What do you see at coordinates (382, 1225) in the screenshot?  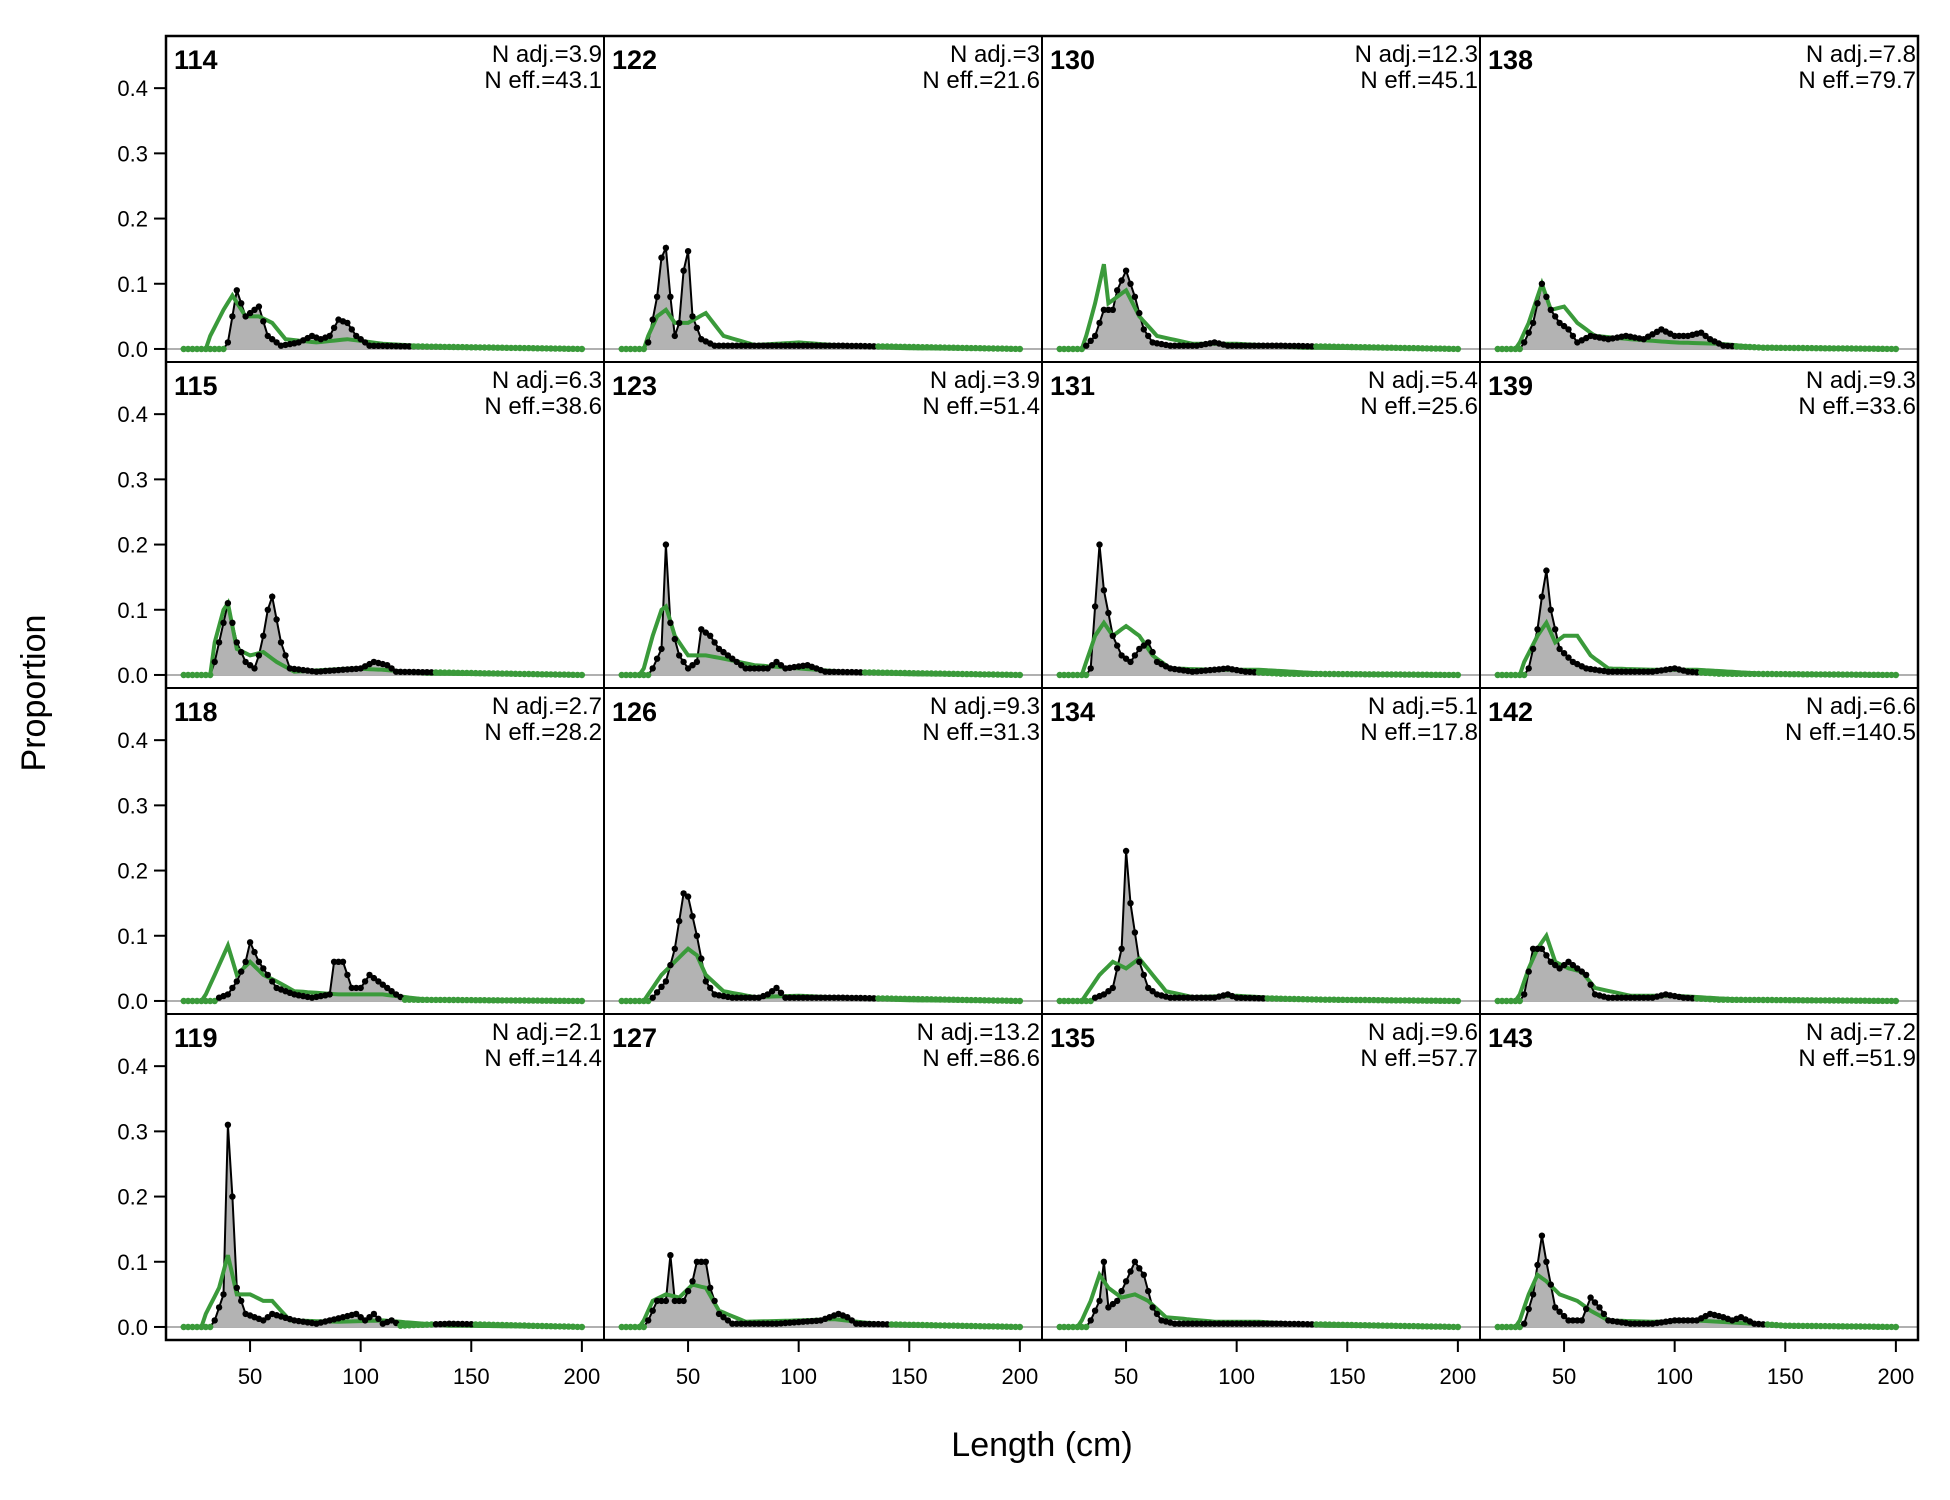 I see `observed-area` at bounding box center [382, 1225].